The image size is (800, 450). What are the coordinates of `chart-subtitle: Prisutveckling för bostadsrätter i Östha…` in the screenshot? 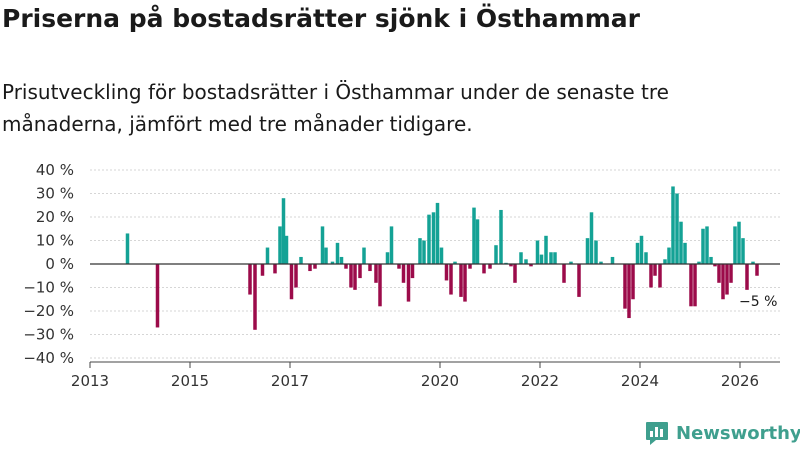 It's located at (335, 108).